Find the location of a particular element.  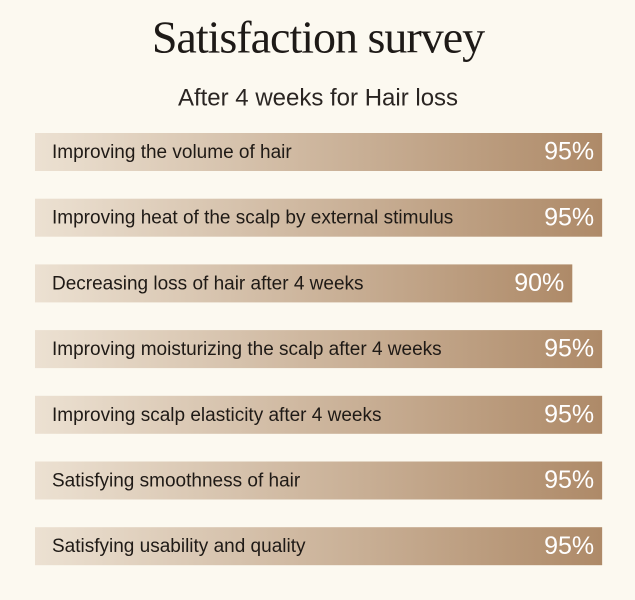

value-label: 90% is located at coordinates (539, 283).